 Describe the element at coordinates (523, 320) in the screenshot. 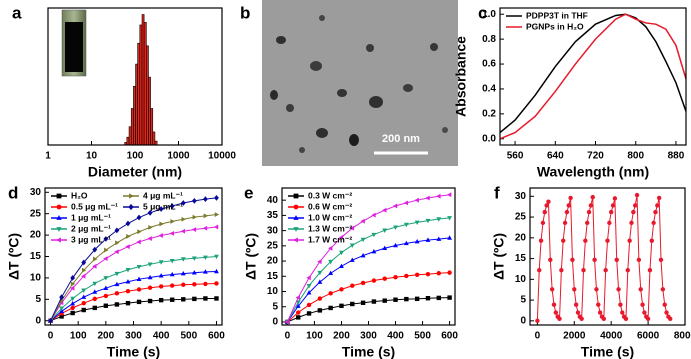

I see `y-tick-label: 0` at that location.